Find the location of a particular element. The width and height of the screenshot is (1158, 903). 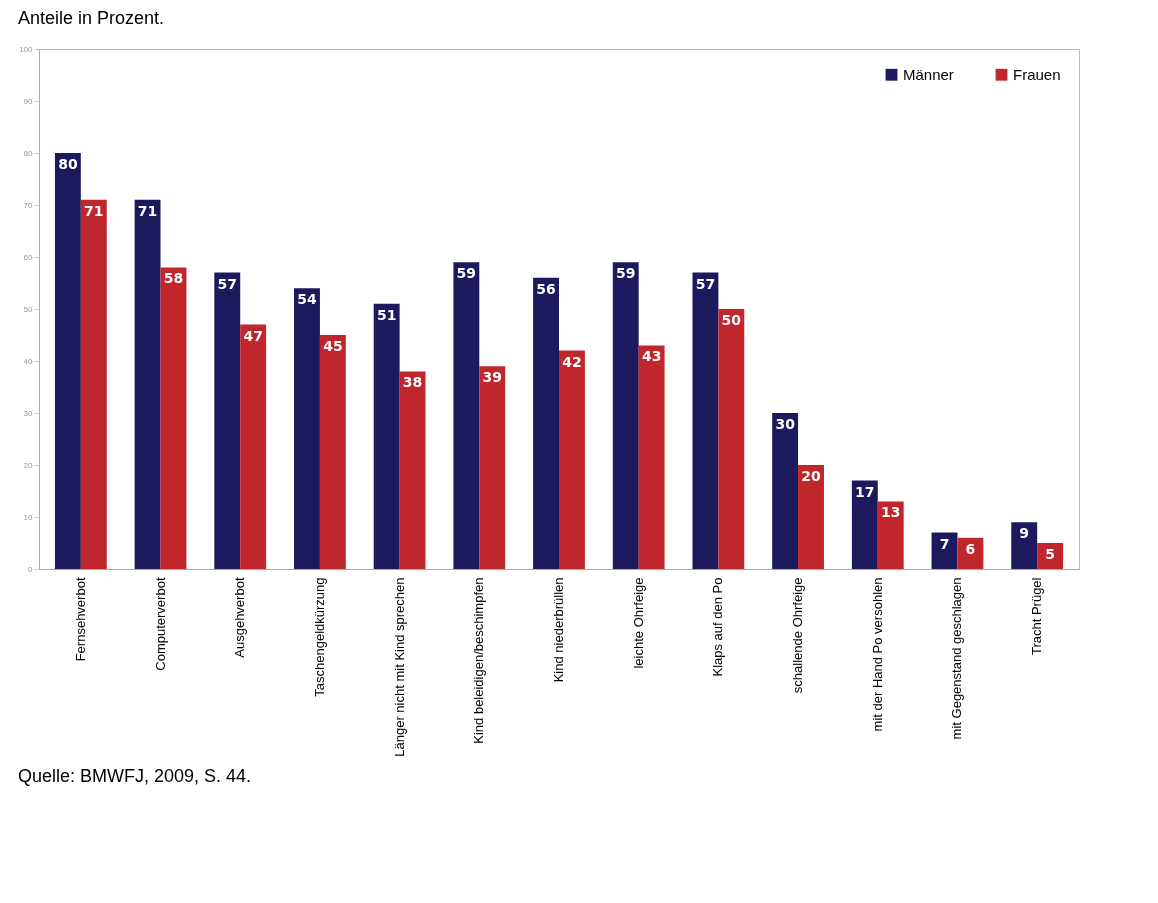

data-label: 5 is located at coordinates (1050, 554).